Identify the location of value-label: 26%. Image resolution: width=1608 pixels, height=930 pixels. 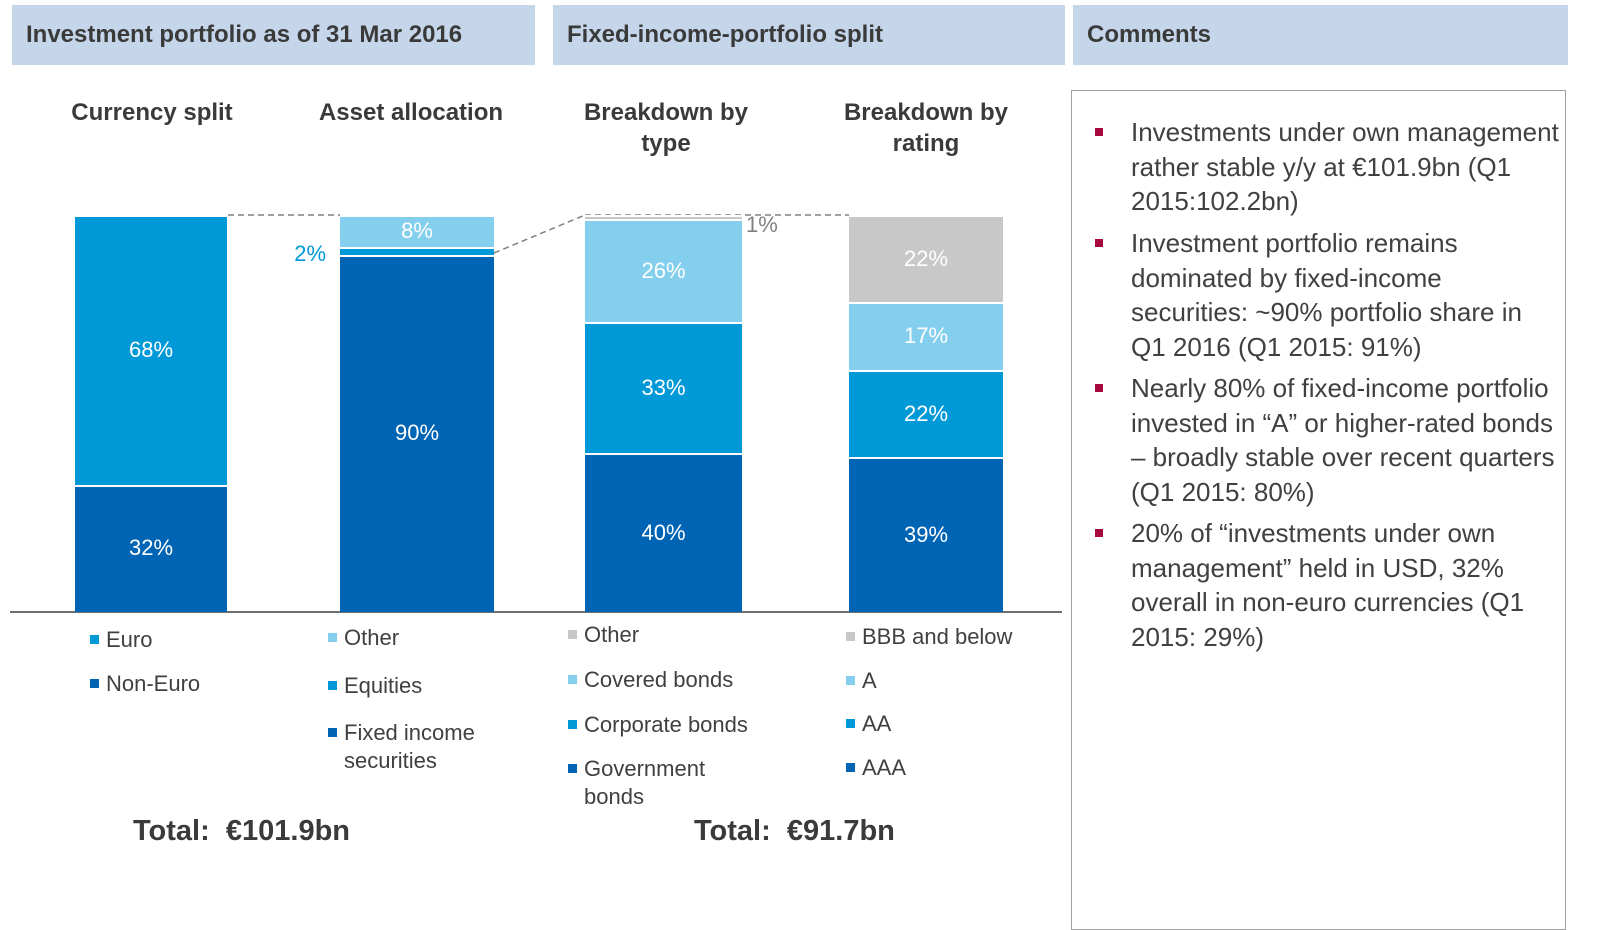
(663, 270).